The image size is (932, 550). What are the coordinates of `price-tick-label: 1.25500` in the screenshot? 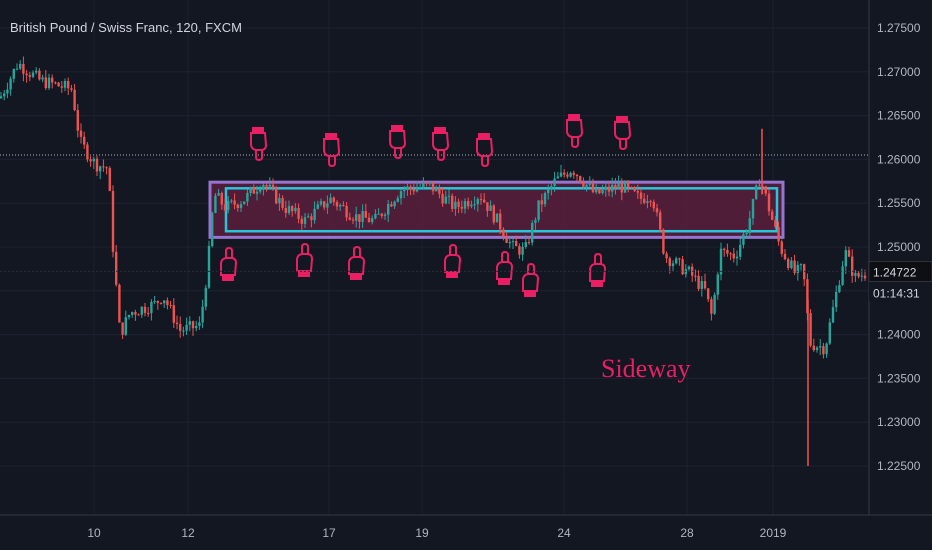 It's located at (899, 203).